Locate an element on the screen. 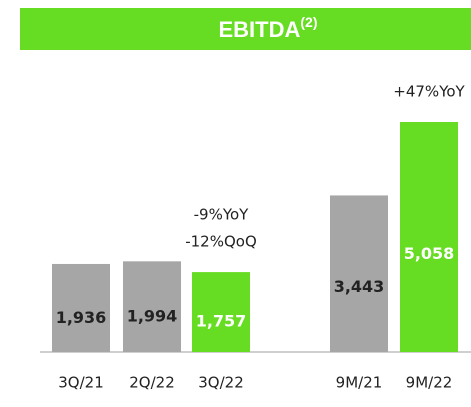 The height and width of the screenshot is (407, 471). title-text: EBITDA is located at coordinates (259, 29).